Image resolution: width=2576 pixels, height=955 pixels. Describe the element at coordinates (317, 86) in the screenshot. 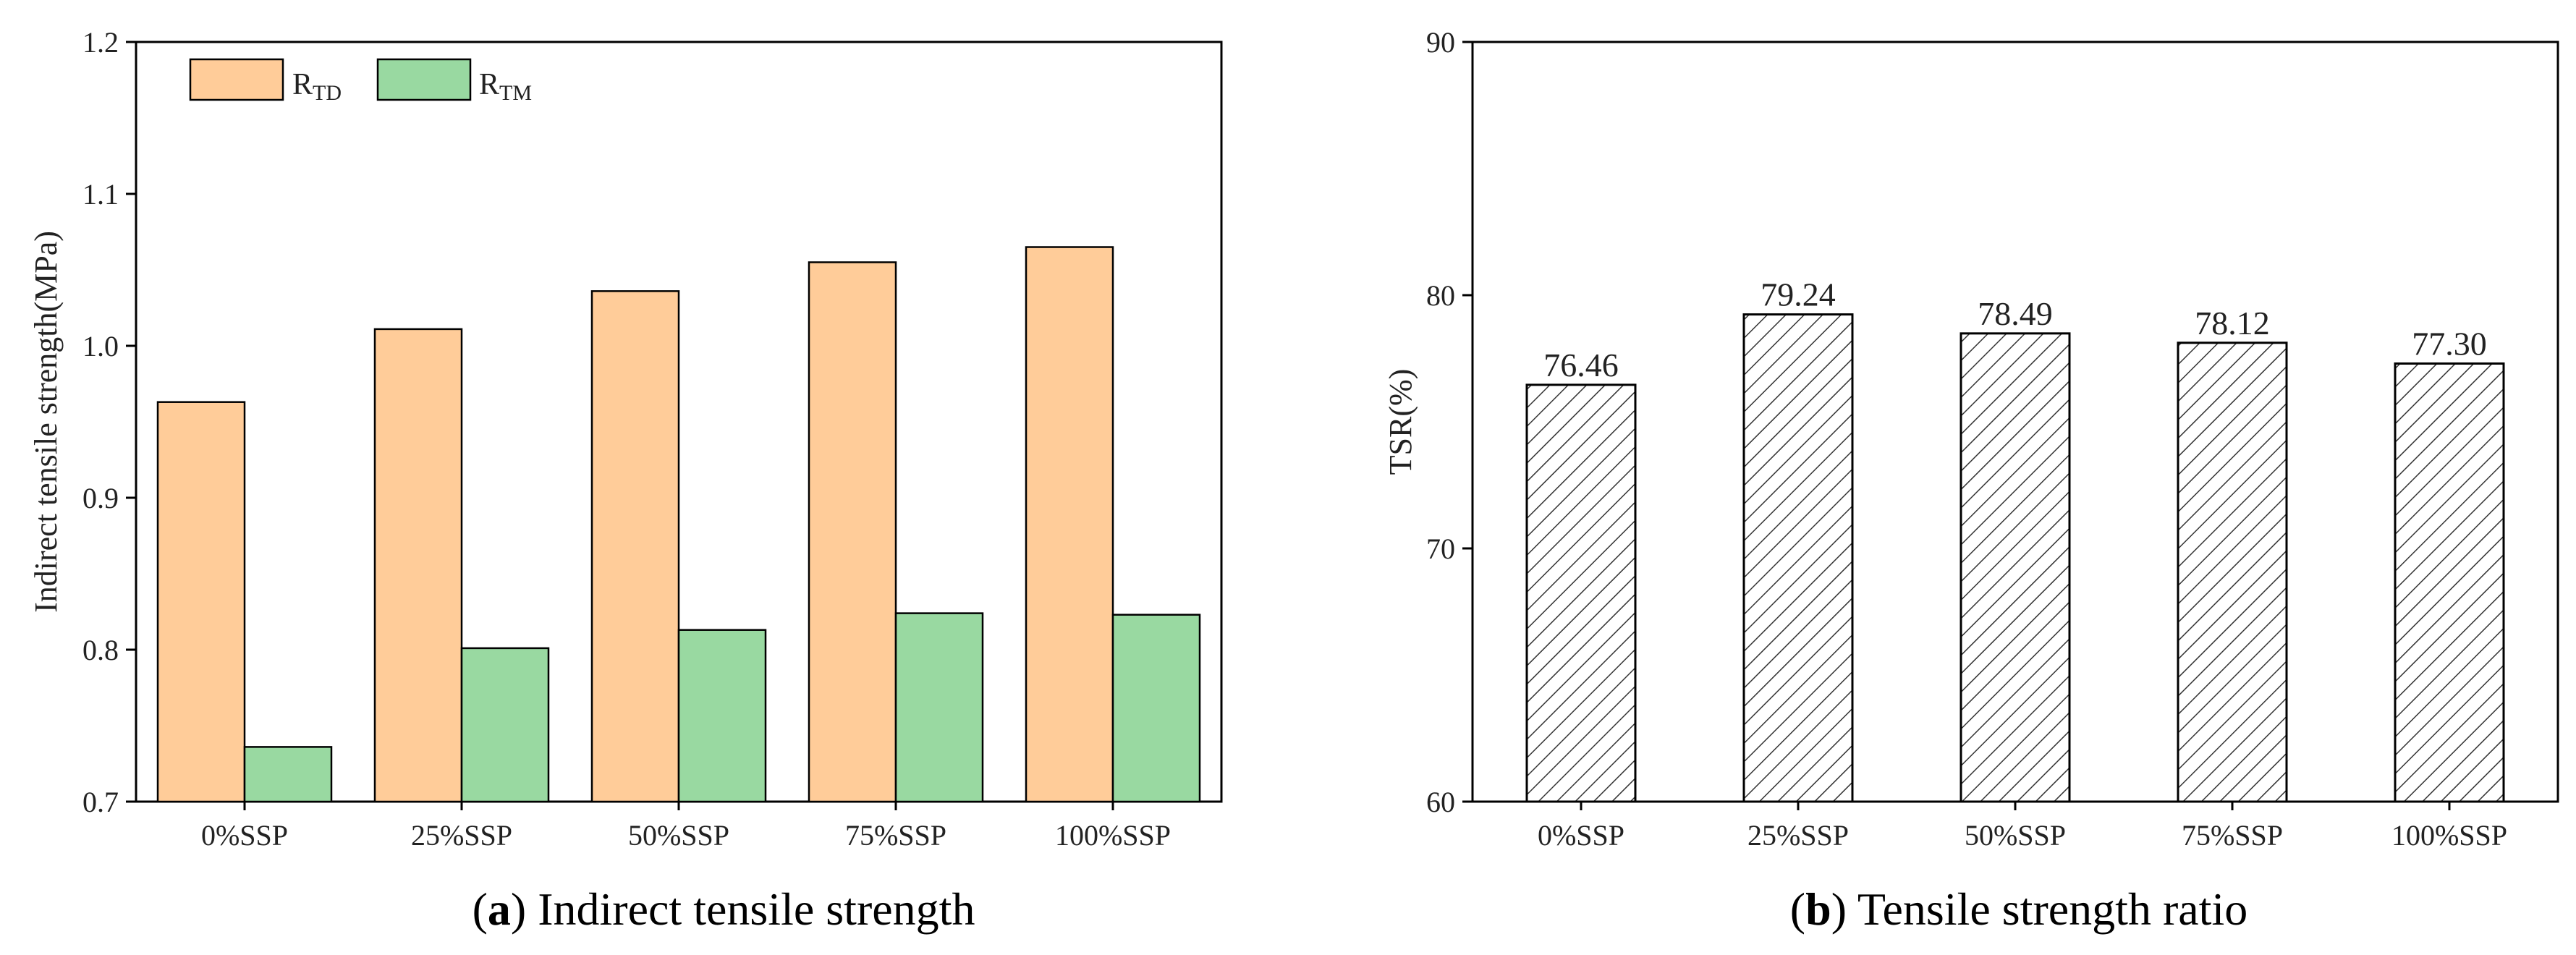

I see `legend-label-rtd: RTD` at that location.